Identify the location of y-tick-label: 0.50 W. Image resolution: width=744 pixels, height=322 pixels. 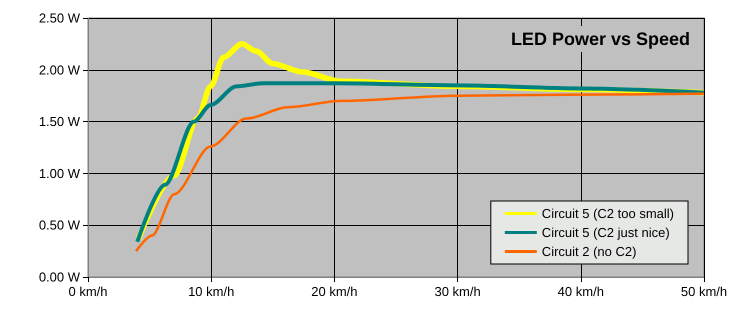
(59, 225).